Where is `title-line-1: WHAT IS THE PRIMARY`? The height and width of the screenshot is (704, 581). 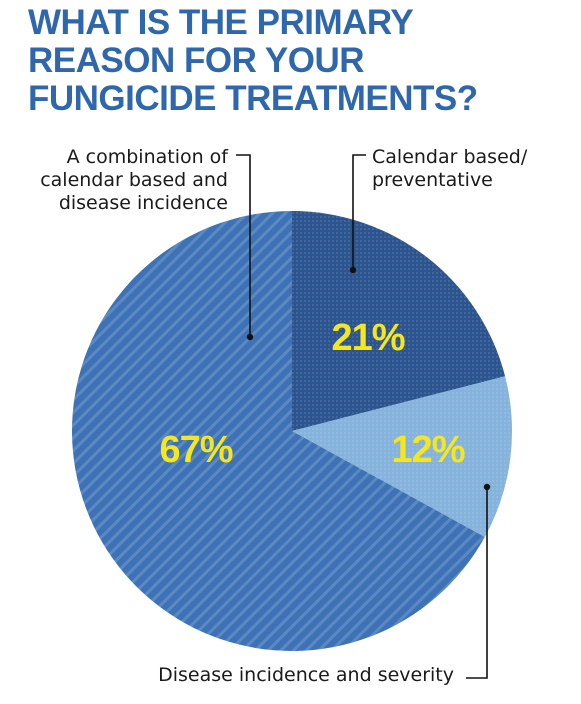 title-line-1: WHAT IS THE PRIMARY is located at coordinates (221, 22).